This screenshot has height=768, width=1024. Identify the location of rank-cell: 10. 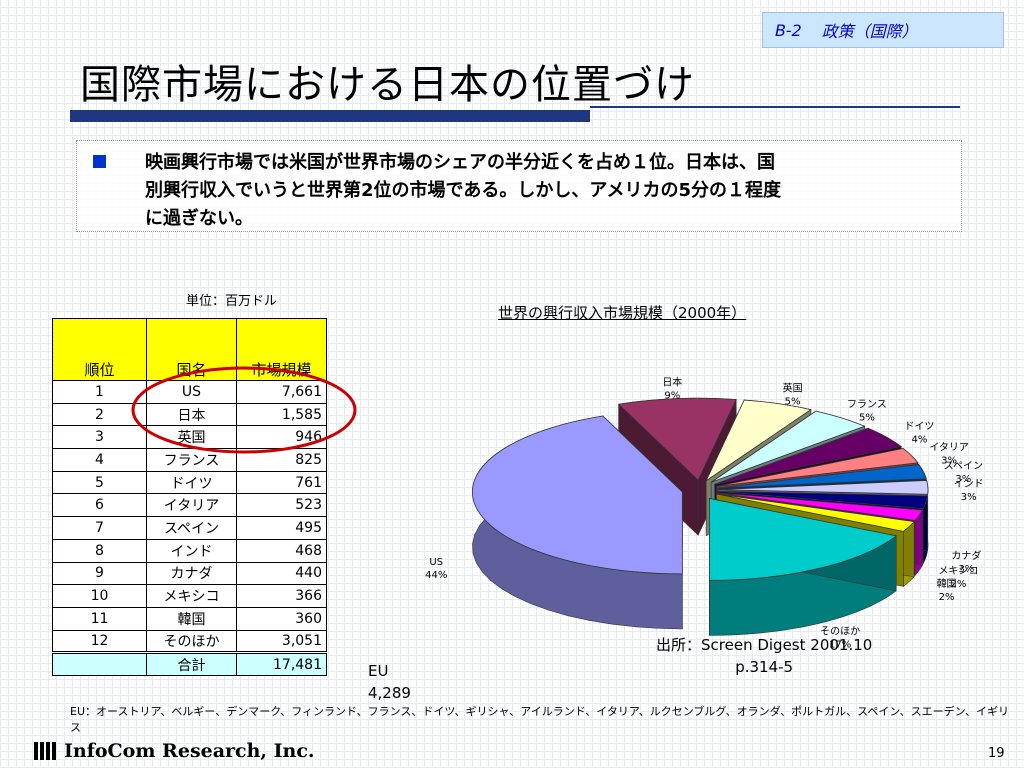
(99, 596).